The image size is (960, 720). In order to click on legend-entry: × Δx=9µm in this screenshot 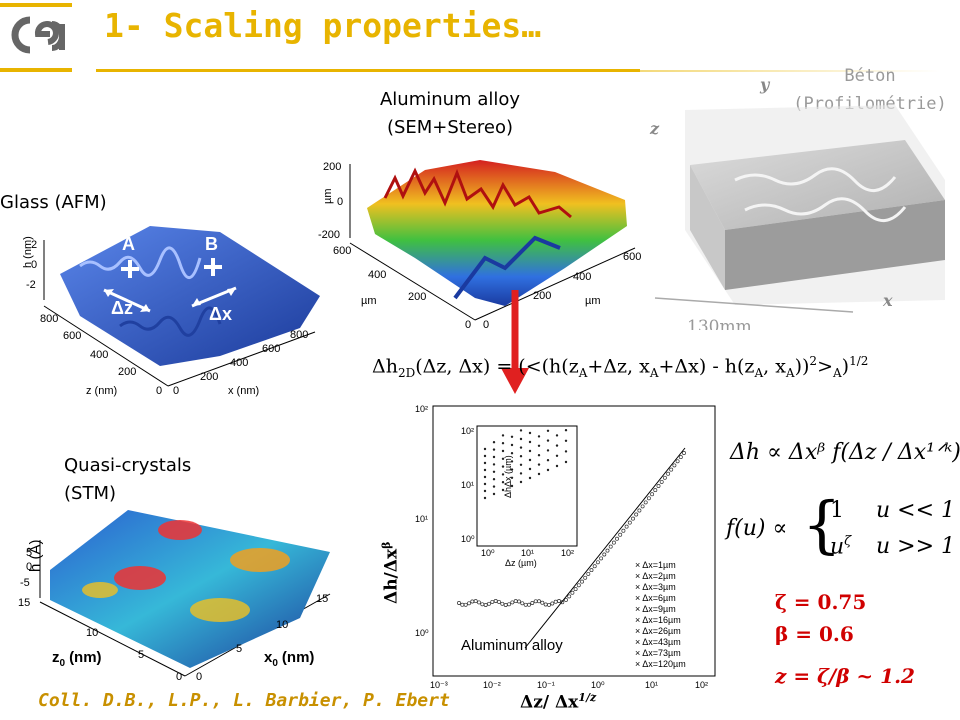, I will do `click(655, 609)`.